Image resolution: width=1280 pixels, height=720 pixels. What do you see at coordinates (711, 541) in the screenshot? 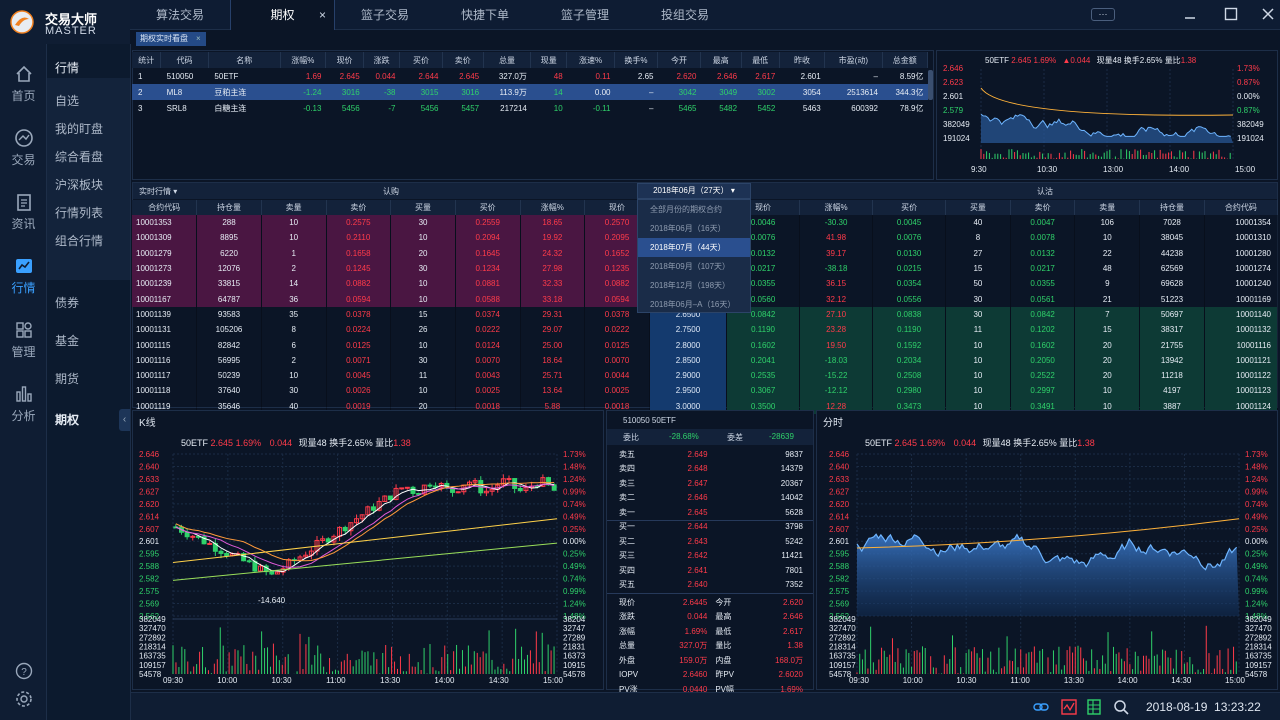
I see `order-level-row: 买二 2.643 5242` at bounding box center [711, 541].